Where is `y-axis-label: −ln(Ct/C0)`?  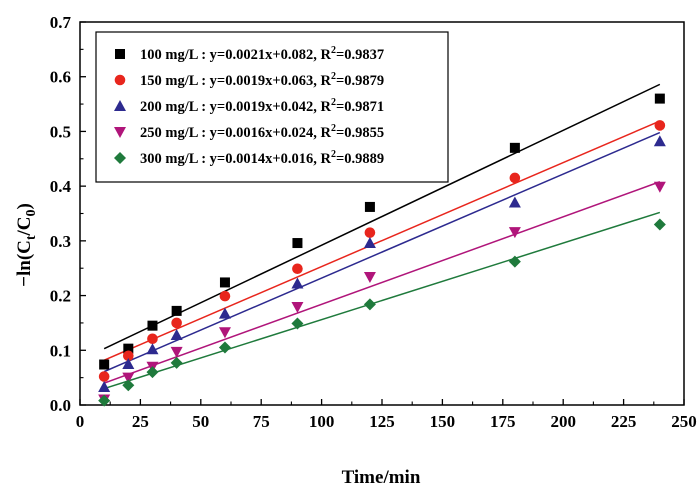 y-axis-label: −ln(Ct/C0) is located at coordinates (26, 245).